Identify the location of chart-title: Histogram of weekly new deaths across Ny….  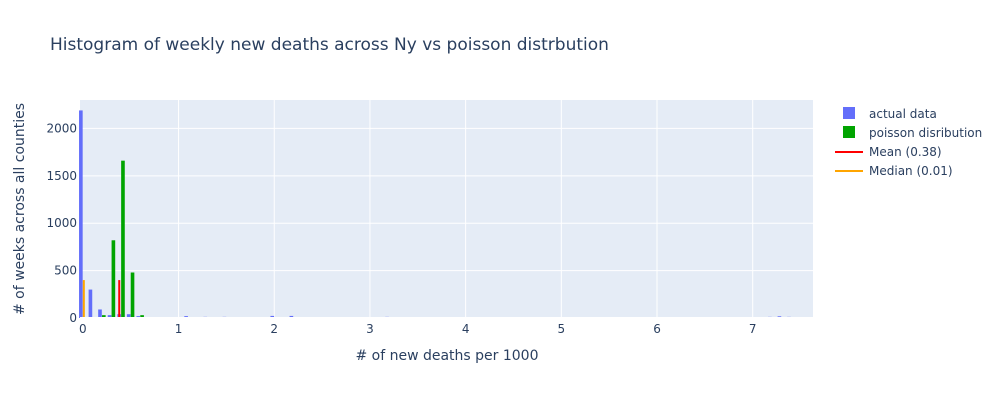
(329, 45).